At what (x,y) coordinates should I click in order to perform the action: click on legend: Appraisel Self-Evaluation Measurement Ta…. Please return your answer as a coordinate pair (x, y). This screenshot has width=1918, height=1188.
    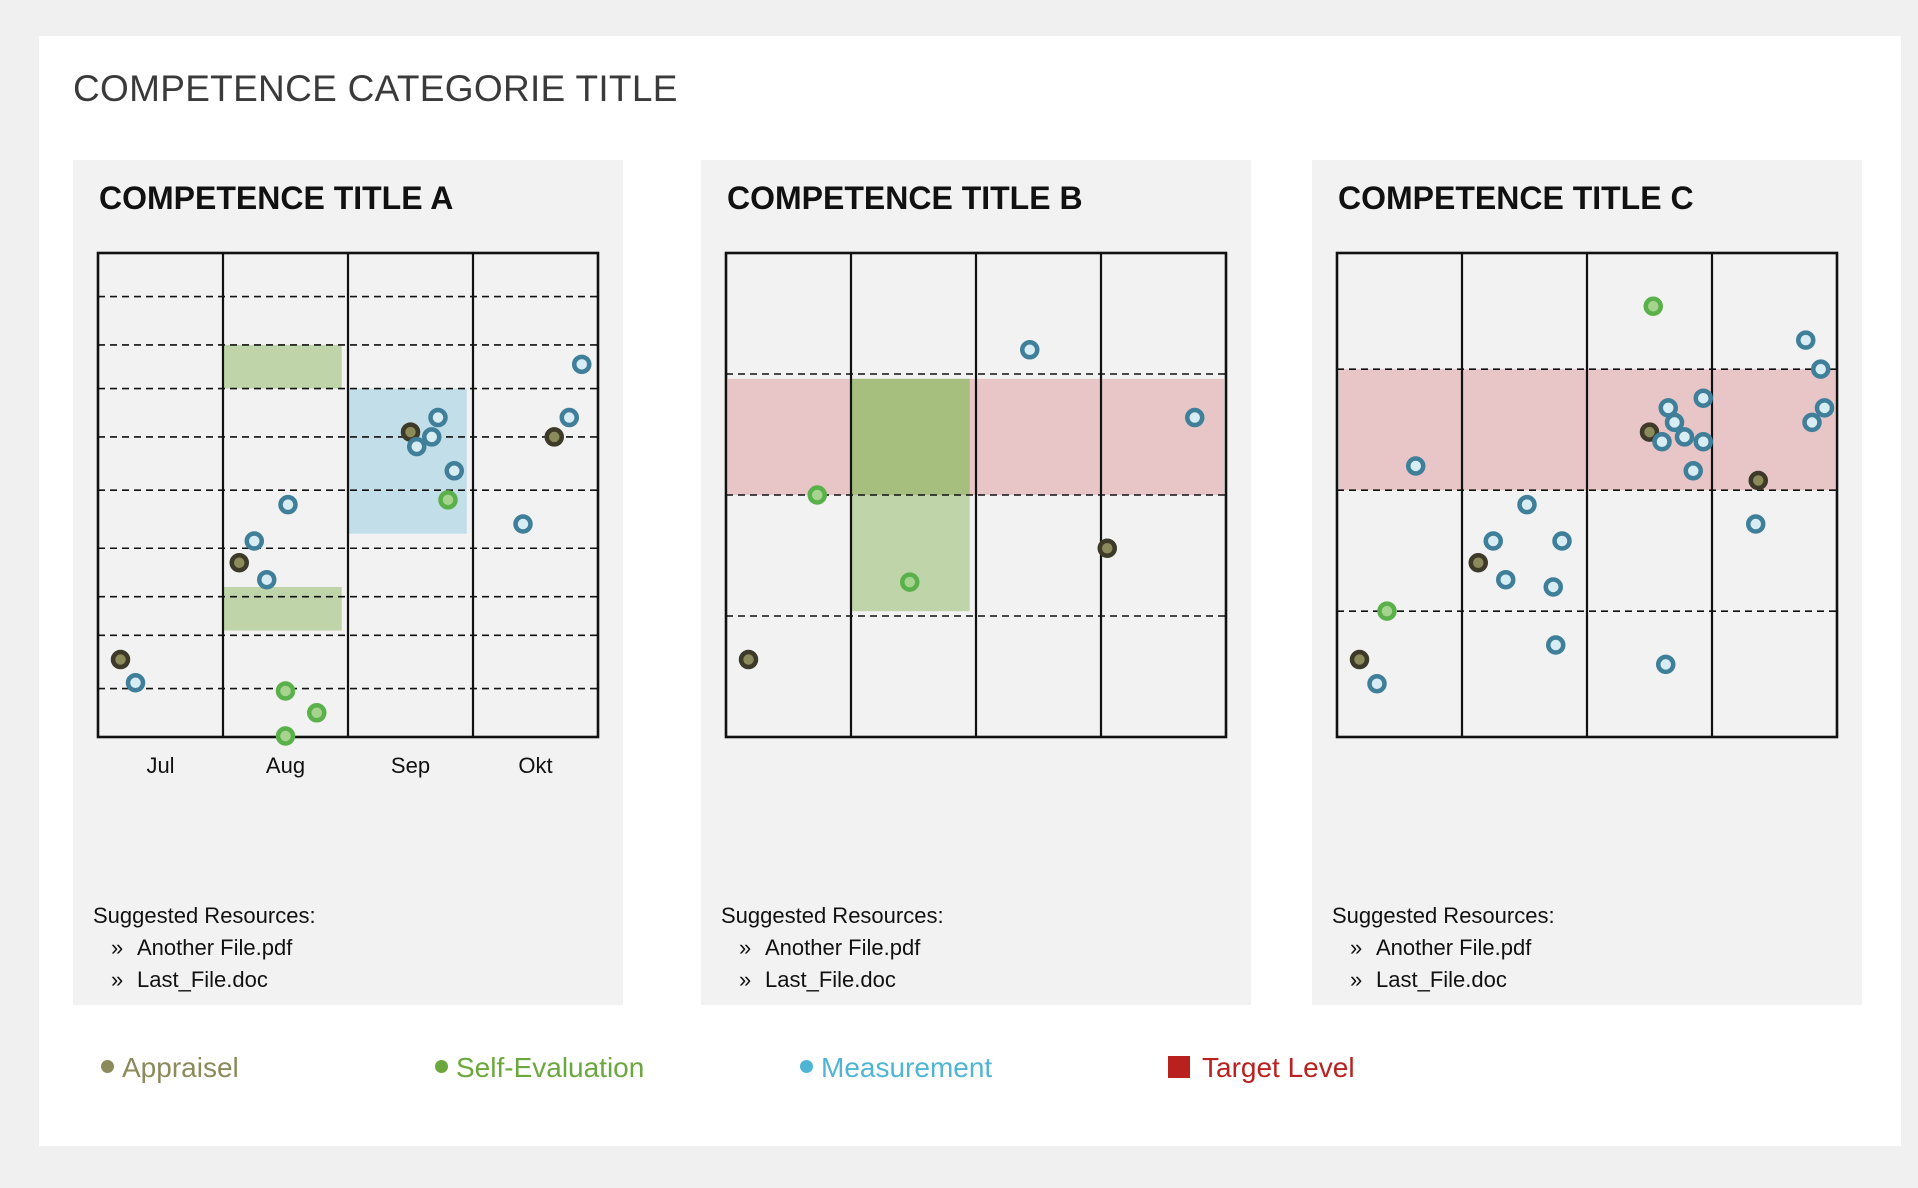
    Looking at the image, I should click on (970, 1072).